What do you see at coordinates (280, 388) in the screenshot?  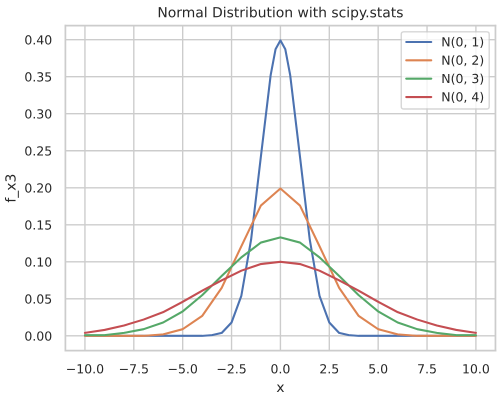 I see `x-axis-title: x` at bounding box center [280, 388].